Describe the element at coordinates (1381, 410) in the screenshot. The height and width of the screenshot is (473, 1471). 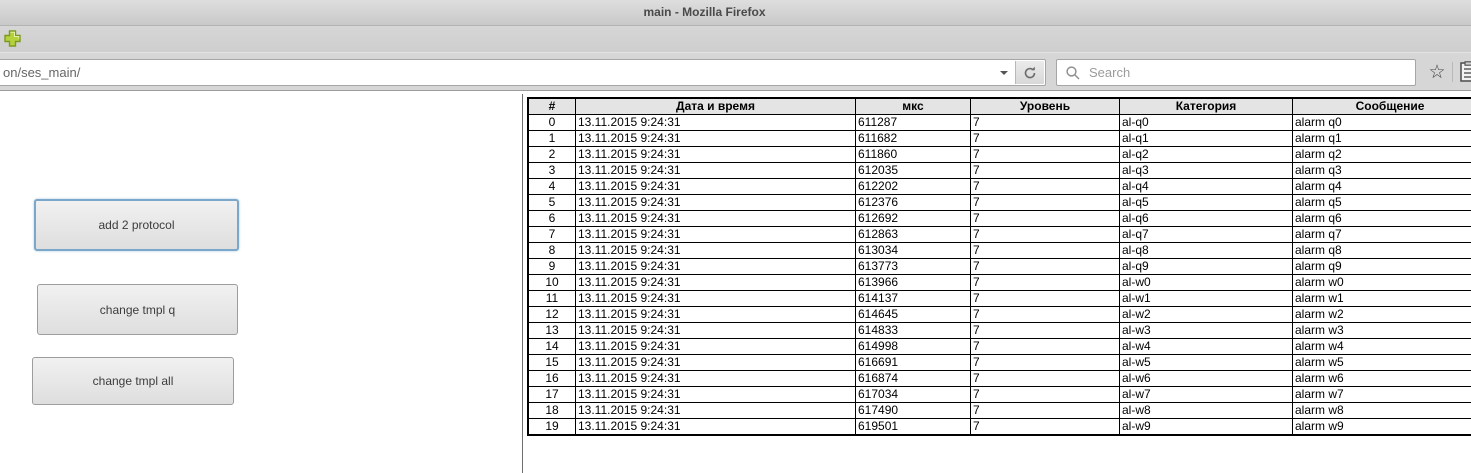
I see `table-cell: alarm w8` at that location.